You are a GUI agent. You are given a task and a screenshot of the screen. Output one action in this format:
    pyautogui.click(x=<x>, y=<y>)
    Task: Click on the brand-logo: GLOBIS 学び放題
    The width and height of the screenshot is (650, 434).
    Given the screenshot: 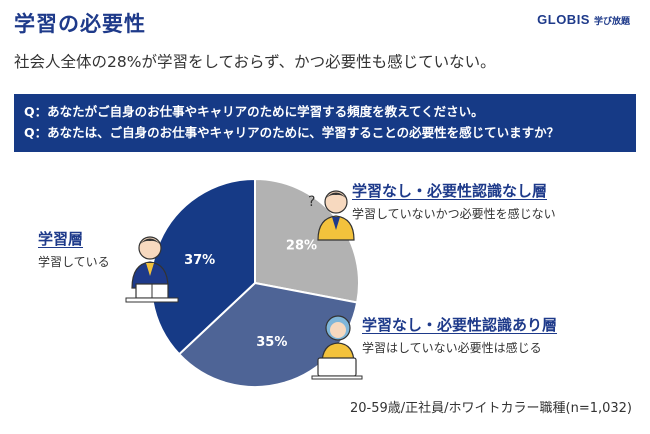 What is the action you would take?
    pyautogui.click(x=583, y=19)
    